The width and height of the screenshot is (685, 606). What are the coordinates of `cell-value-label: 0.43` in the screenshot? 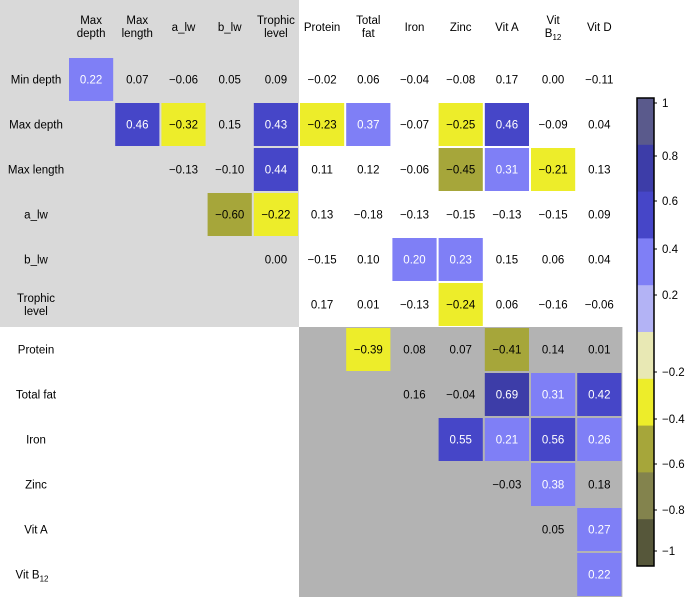 It's located at (276, 126).